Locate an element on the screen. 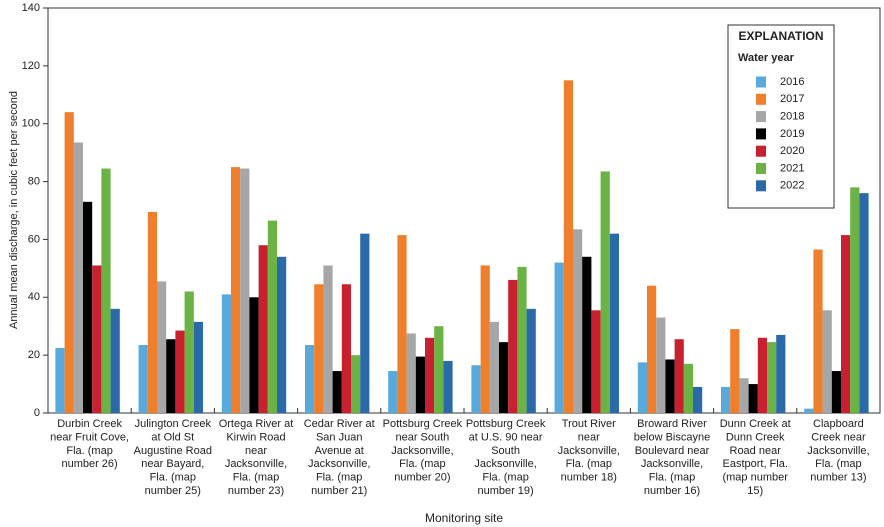 This screenshot has width=884, height=527. x-axis-title: Monitoring site is located at coordinates (464, 518).